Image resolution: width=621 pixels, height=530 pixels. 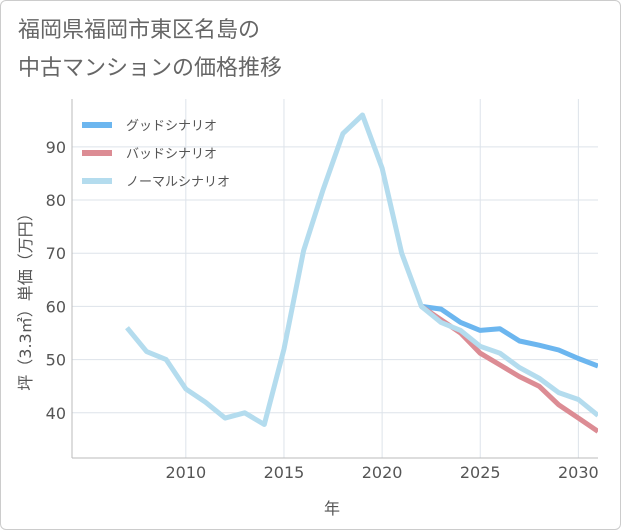 I want to click on y-tick-label-50: 50, so click(x=56, y=360).